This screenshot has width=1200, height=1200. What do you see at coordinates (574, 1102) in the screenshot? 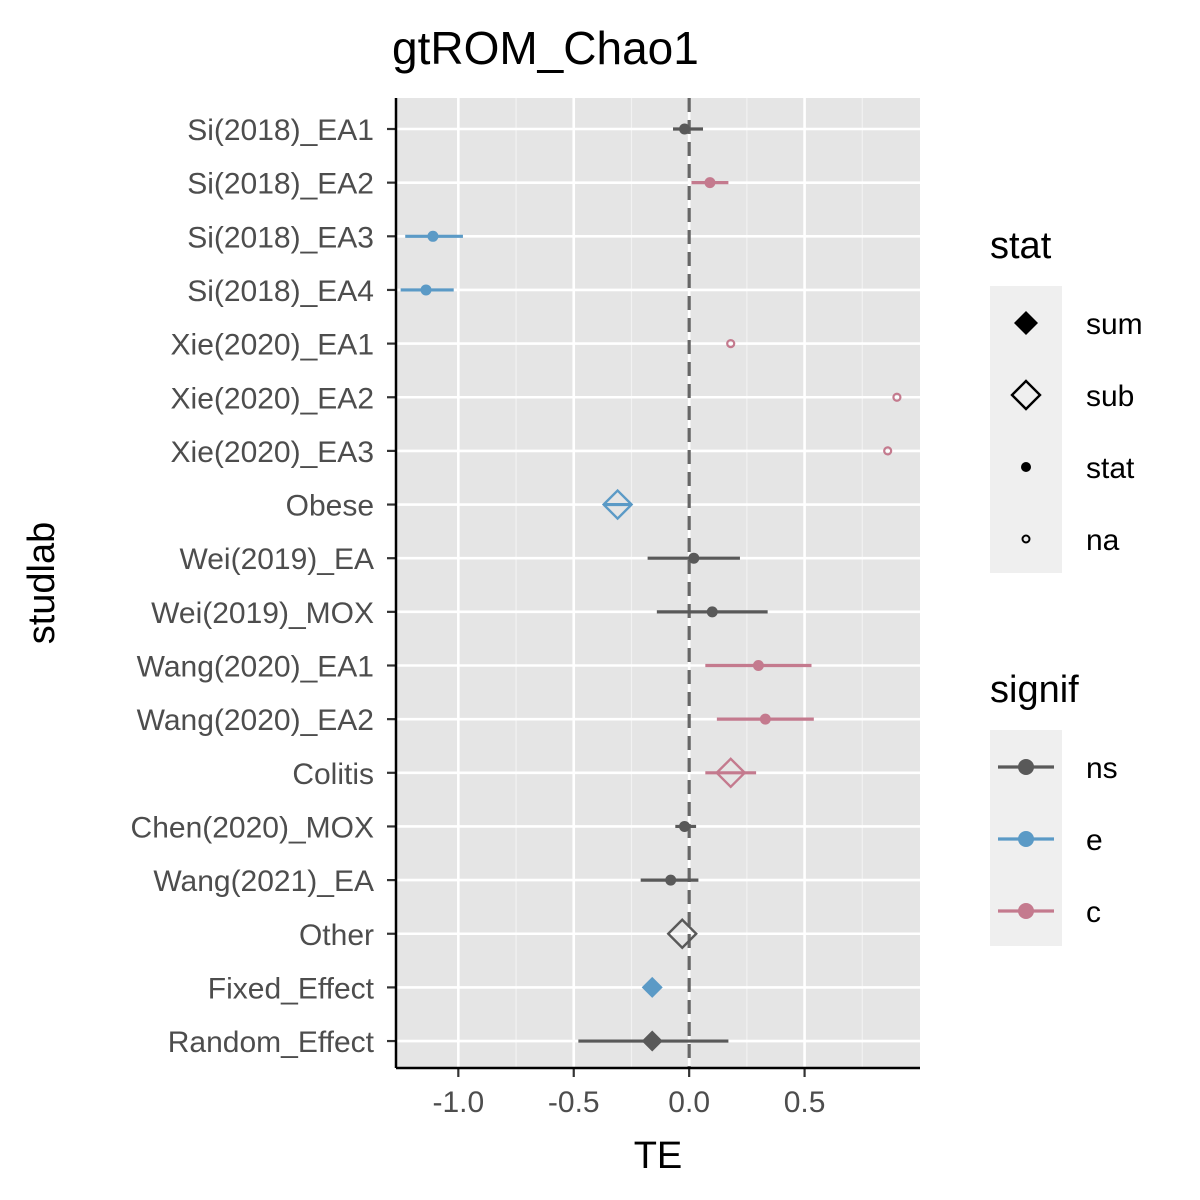
I see `x-tick-label: -0.5` at bounding box center [574, 1102].